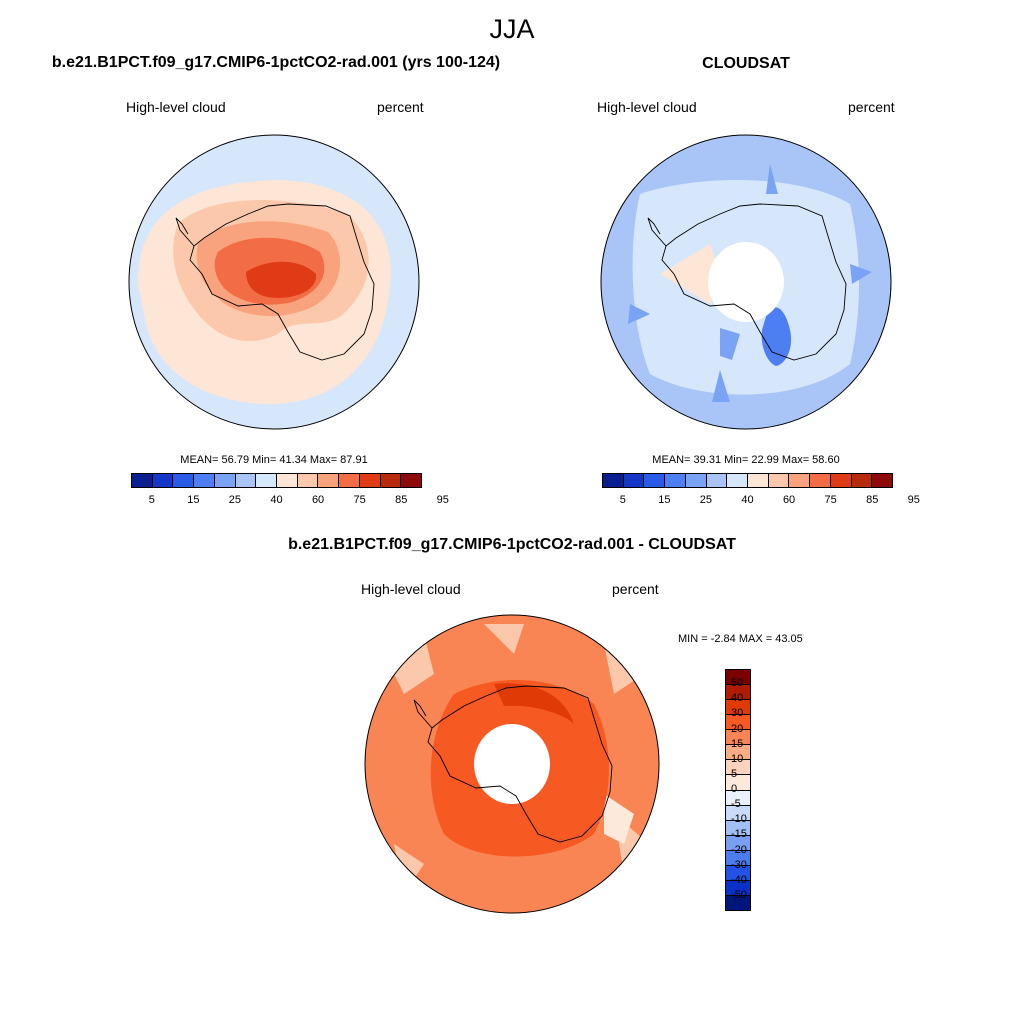 Image resolution: width=1024 pixels, height=1024 pixels. What do you see at coordinates (737, 713) in the screenshot?
I see `panel-3-colorbar-tick-label: 30` at bounding box center [737, 713].